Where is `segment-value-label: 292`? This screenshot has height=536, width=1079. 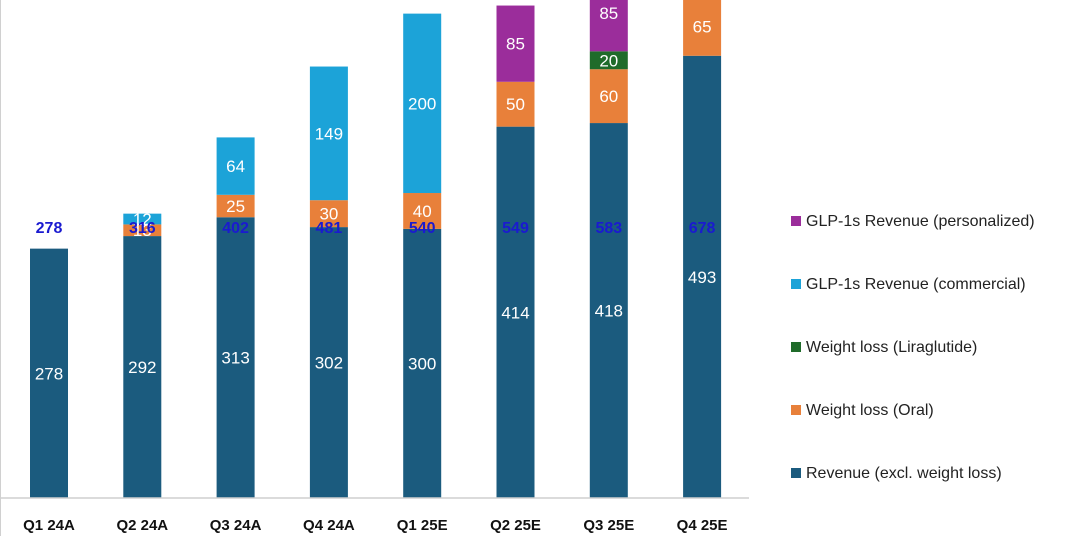 segment-value-label: 292 is located at coordinates (142, 367).